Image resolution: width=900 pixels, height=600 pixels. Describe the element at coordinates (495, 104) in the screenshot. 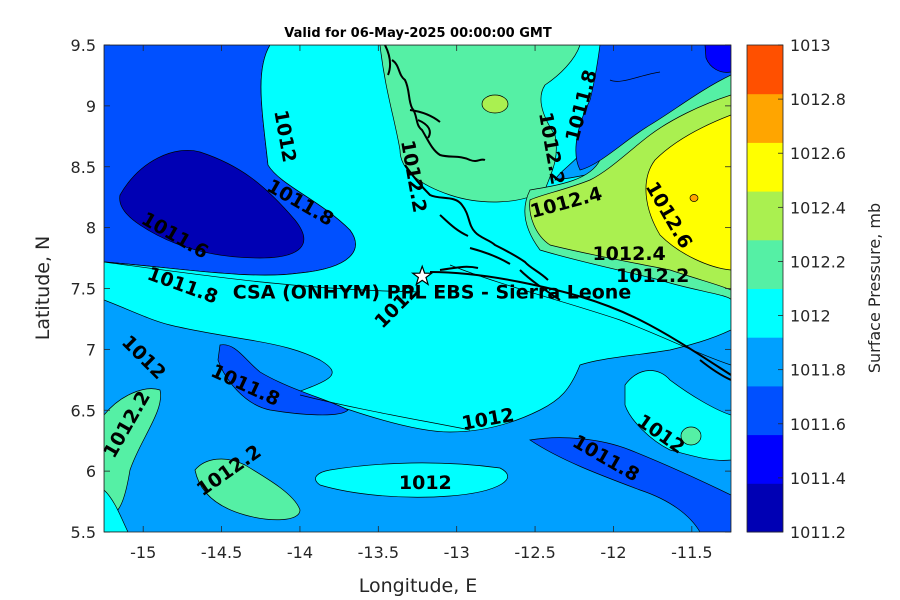

I see `contour-fill-1012.4-spot` at that location.